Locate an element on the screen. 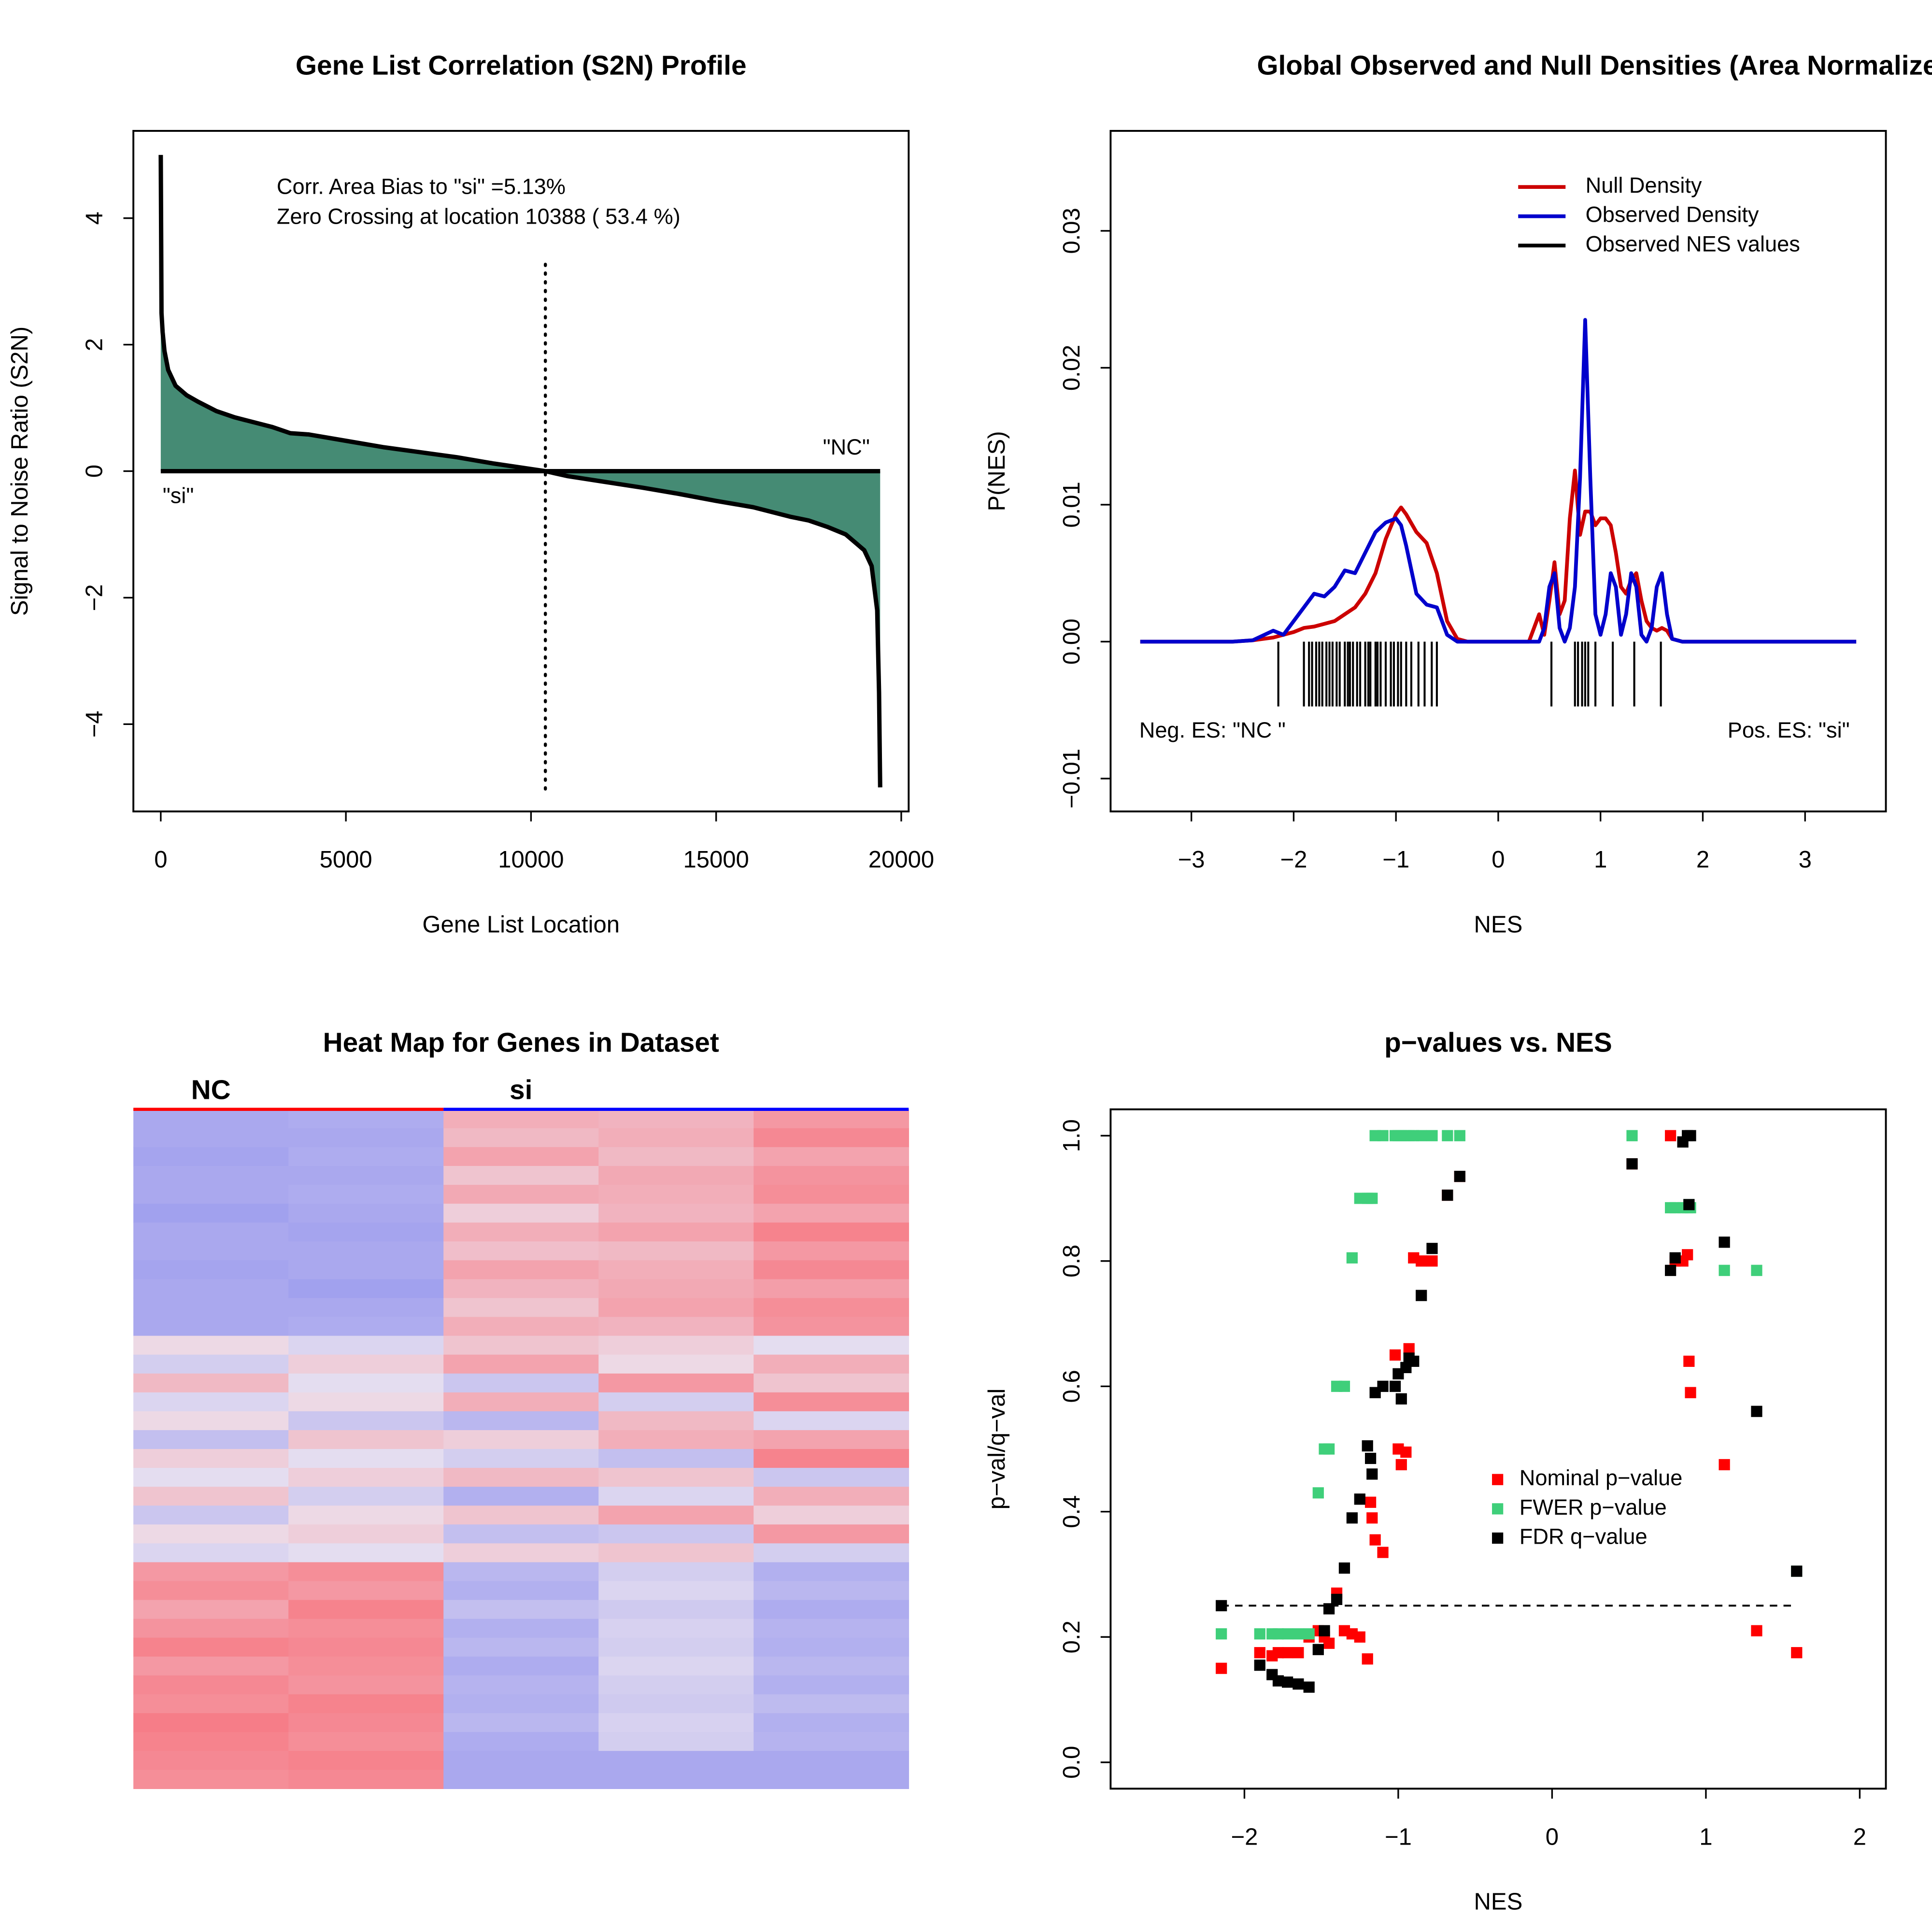  group-label: NC is located at coordinates (211, 1090).